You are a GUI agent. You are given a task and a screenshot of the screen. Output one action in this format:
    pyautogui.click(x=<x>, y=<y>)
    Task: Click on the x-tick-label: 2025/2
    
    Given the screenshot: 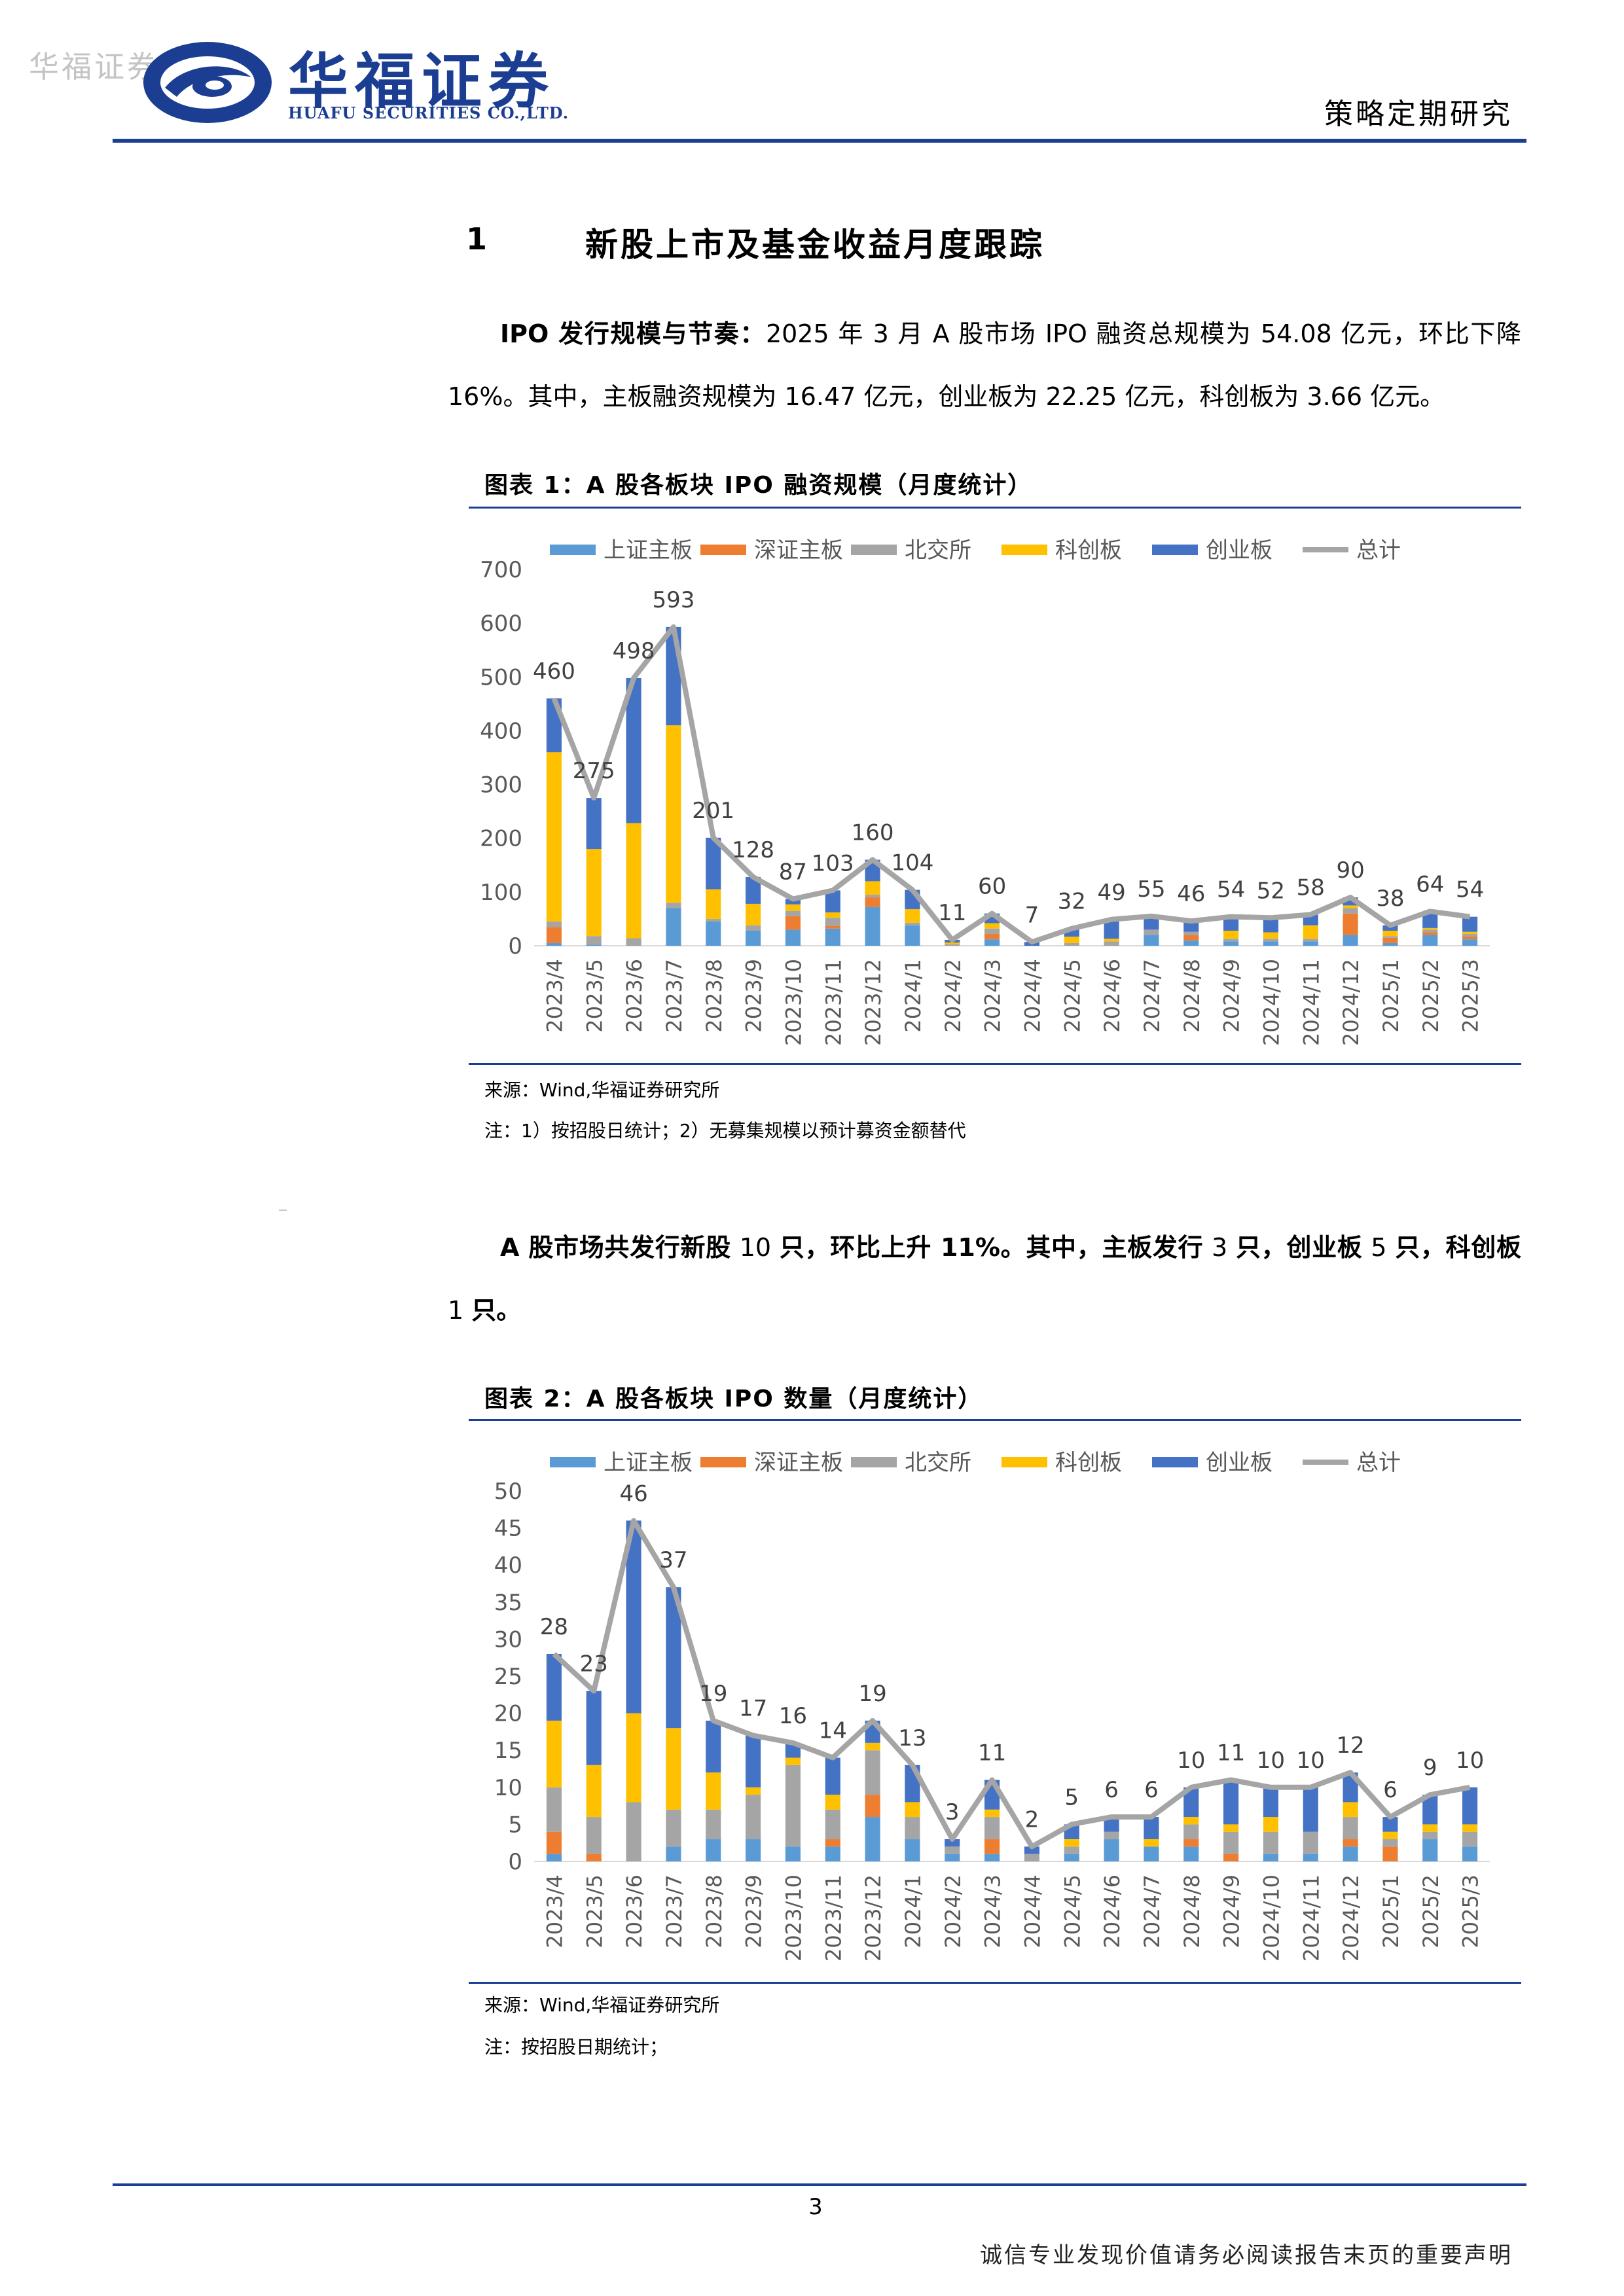 What is the action you would take?
    pyautogui.click(x=1430, y=996)
    